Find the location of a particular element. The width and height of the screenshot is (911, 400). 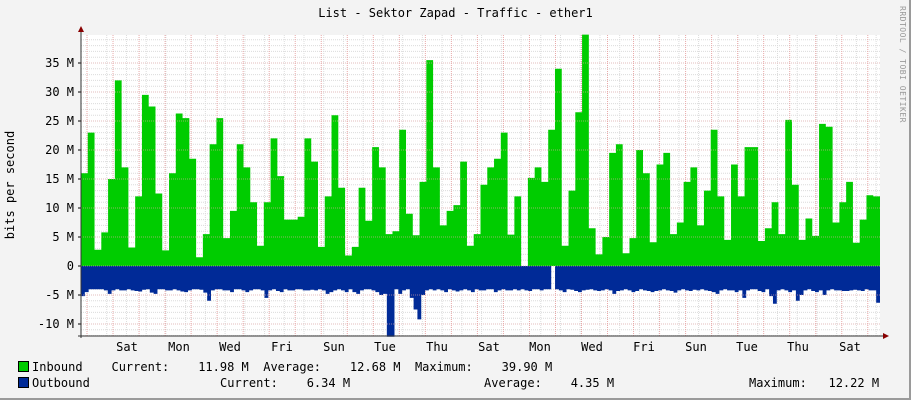

svg-text: 25 M is located at coordinates (59, 121).